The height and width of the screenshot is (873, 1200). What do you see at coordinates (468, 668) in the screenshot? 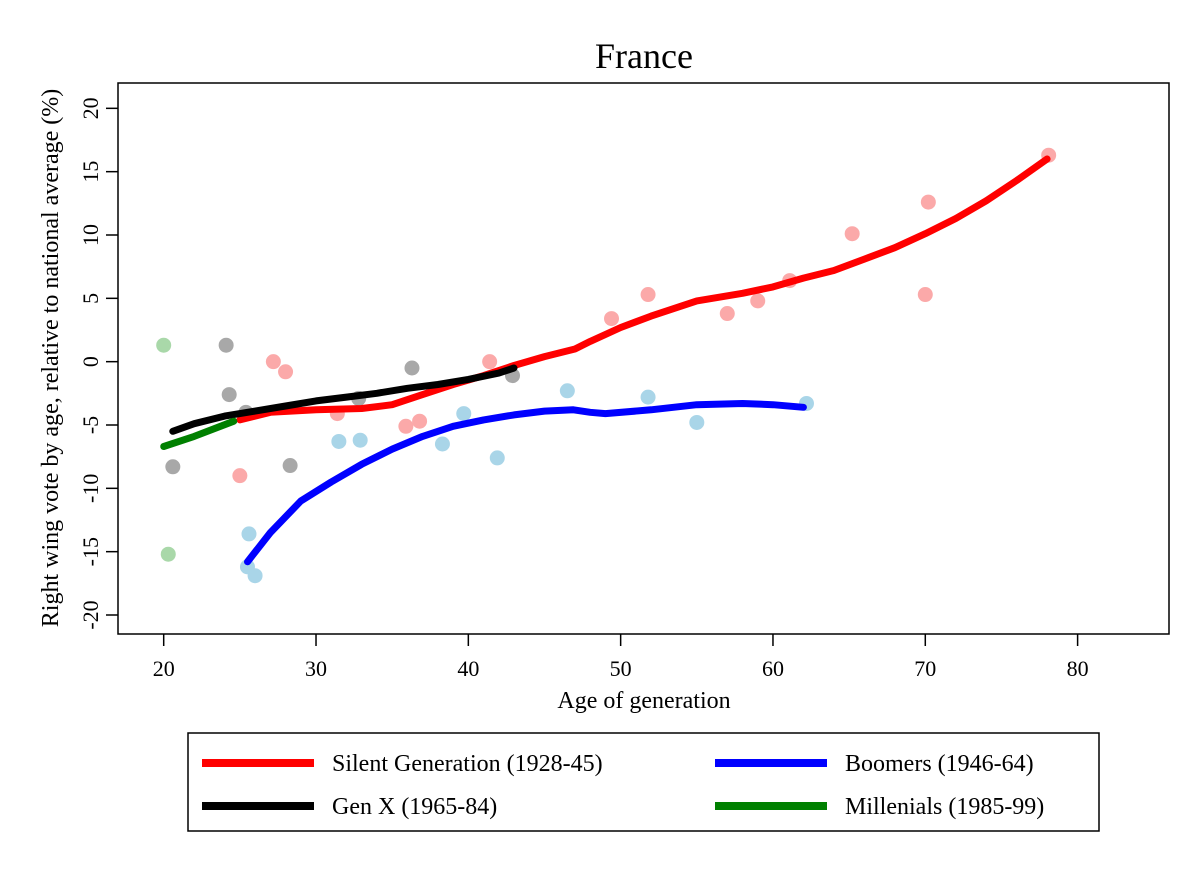
I see `x-tick-label: 40` at bounding box center [468, 668].